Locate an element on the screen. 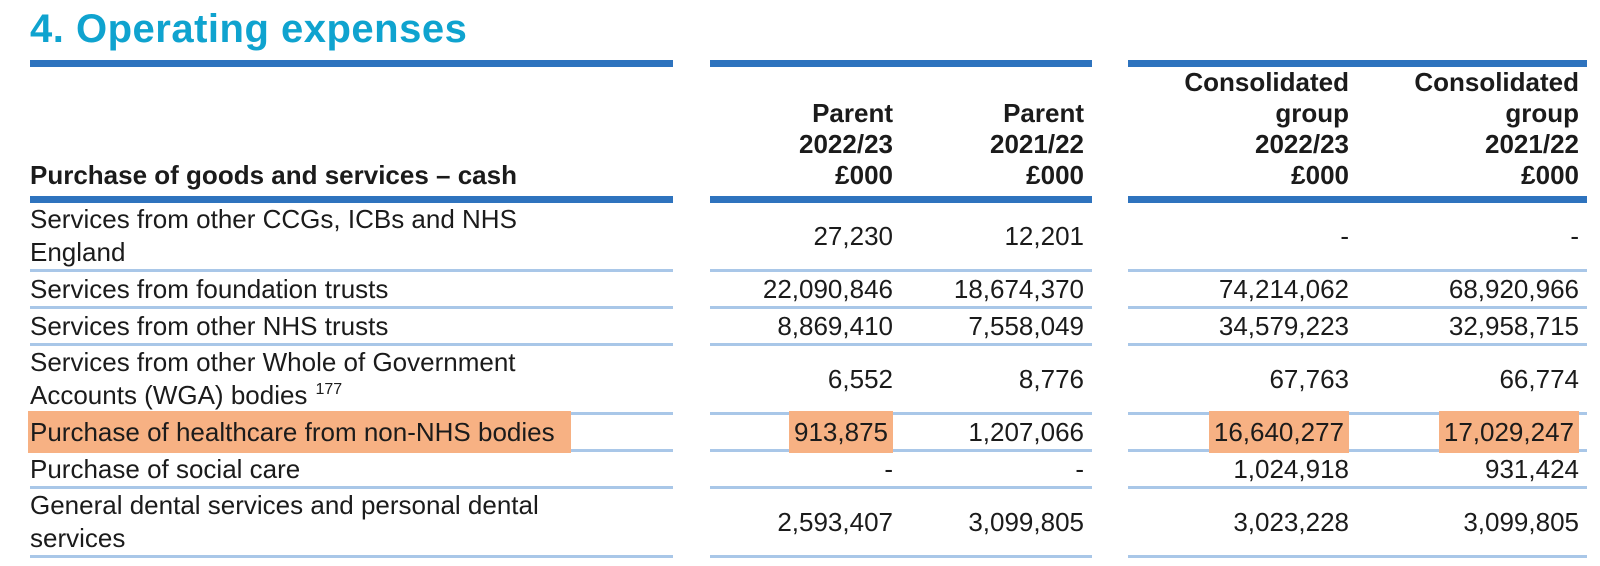 Image resolution: width=1600 pixels, height=566 pixels. section-header-purchase-goods-services: Purchase of goods and services – cash is located at coordinates (351, 131).